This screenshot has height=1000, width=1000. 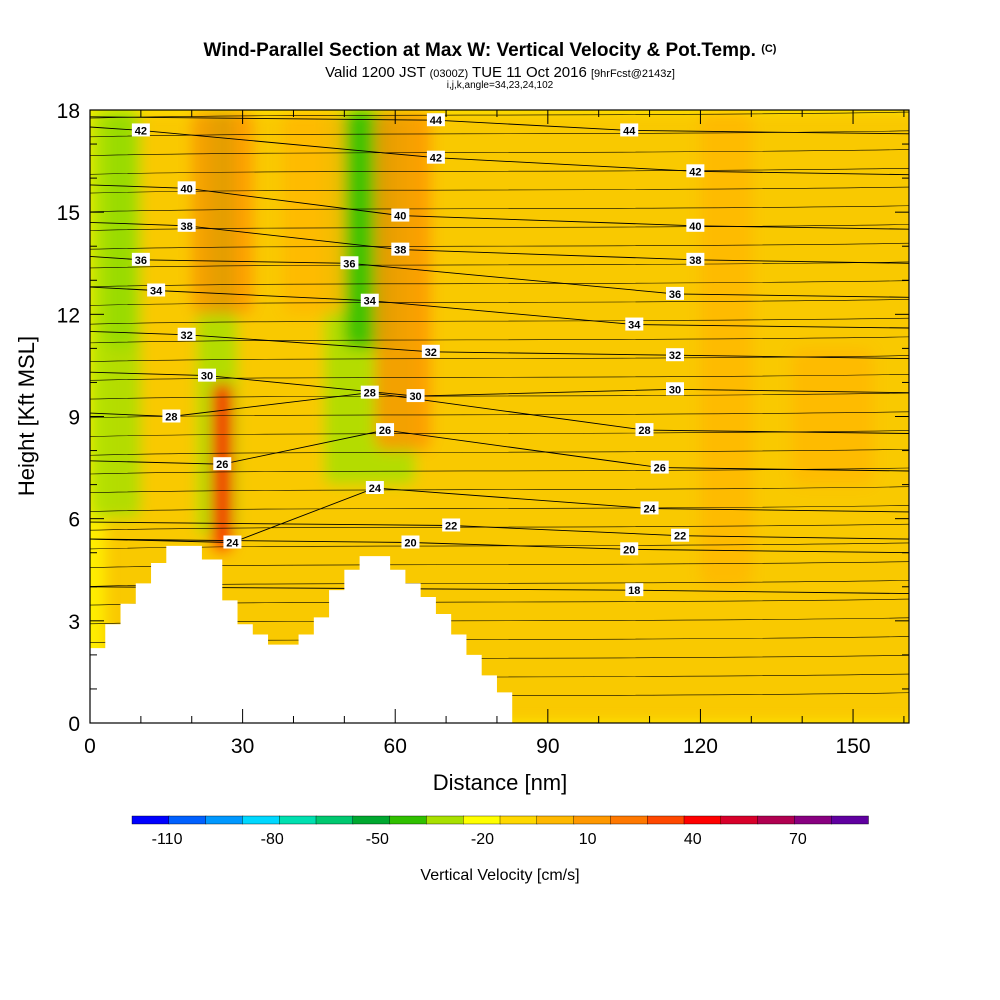 What do you see at coordinates (500, 831) in the screenshot?
I see `colorbar: -110 -80 -50 -20 10 40 70` at bounding box center [500, 831].